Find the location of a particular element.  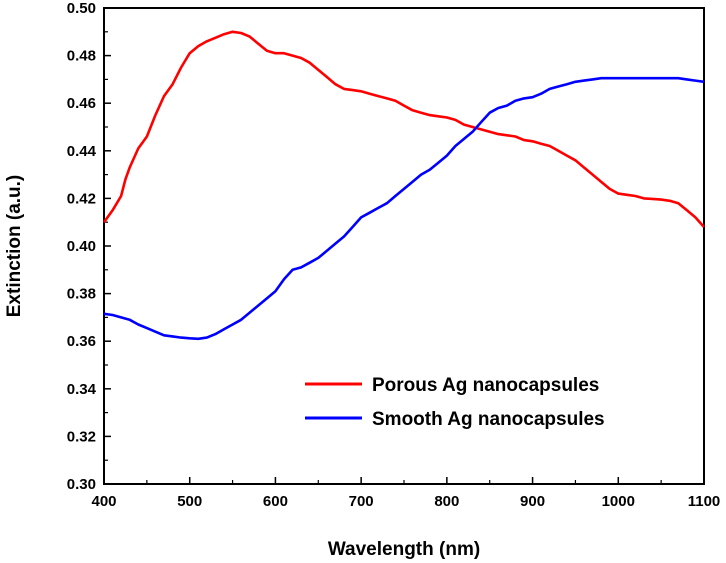

y-tick-label: 0.50 is located at coordinates (81, 8).